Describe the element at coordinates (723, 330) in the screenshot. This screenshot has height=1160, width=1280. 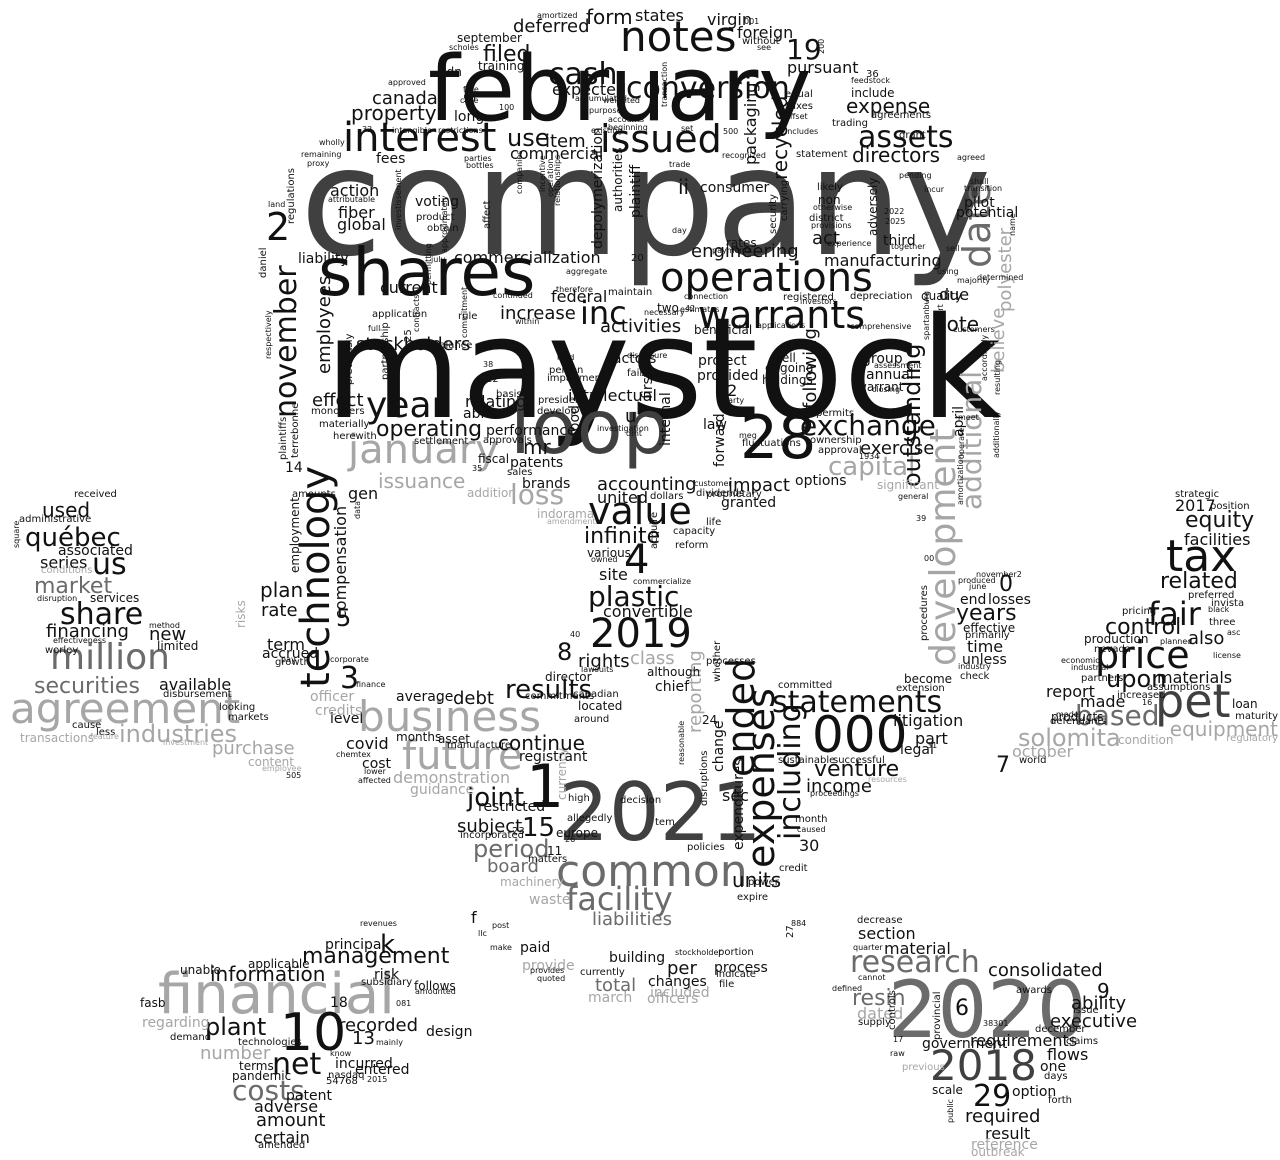
I see `cloud-word: beneficial` at that location.